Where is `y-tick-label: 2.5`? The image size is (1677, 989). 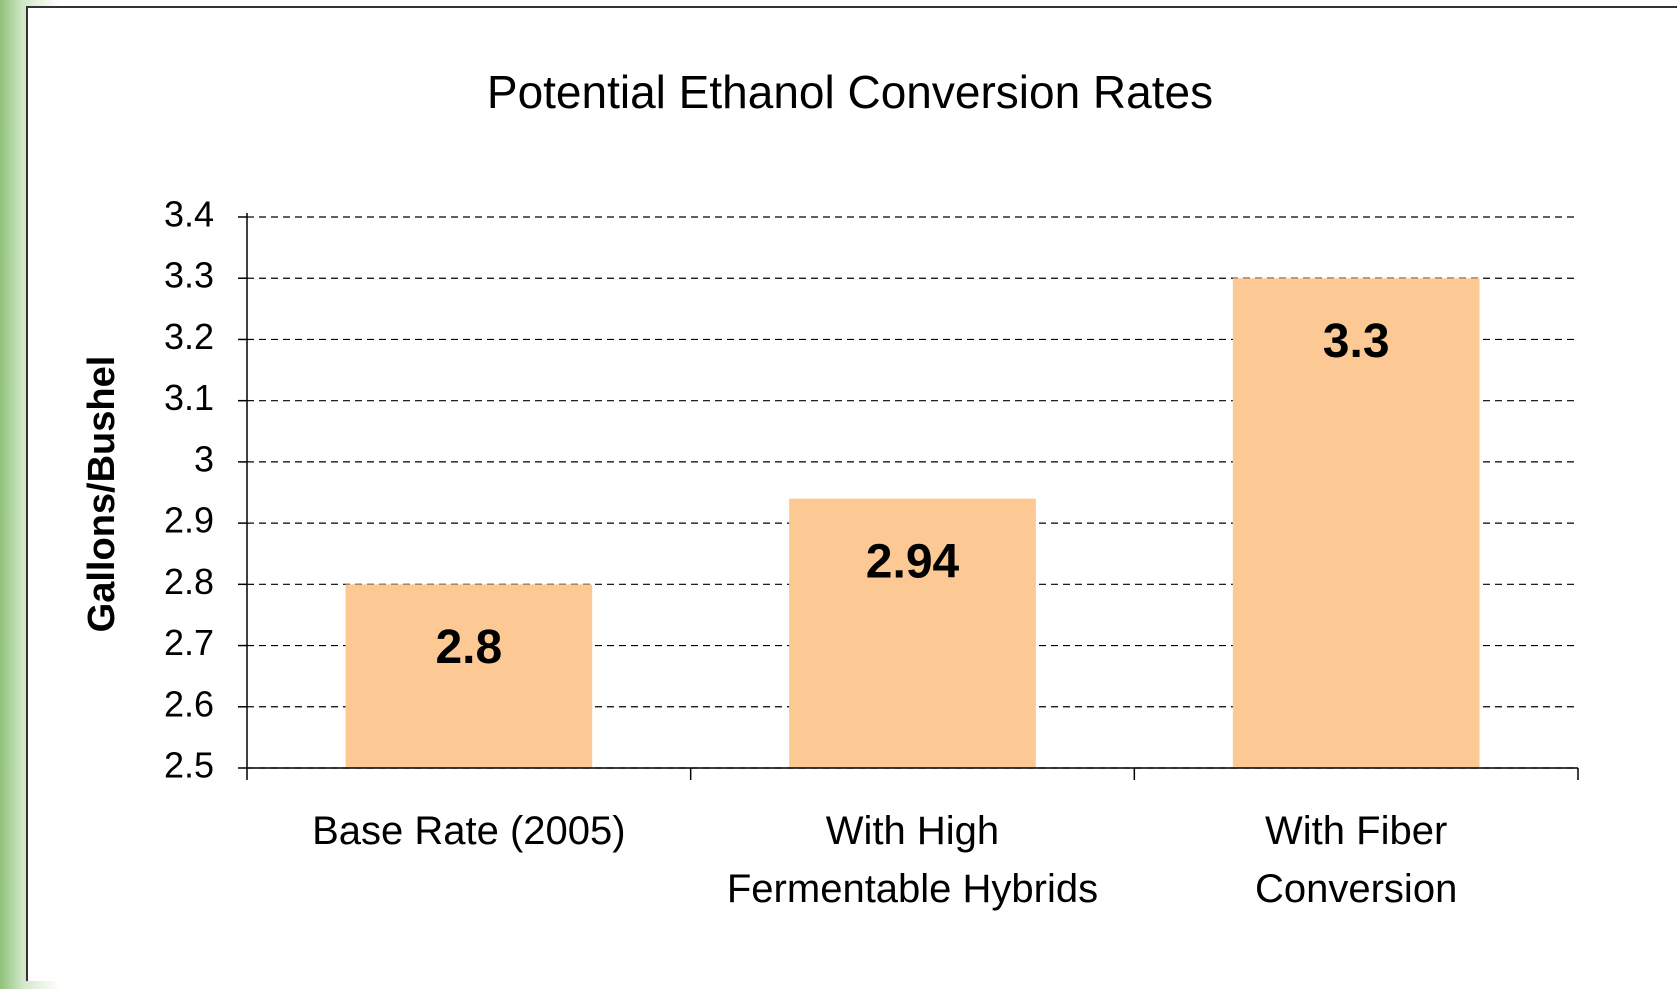 y-tick-label: 2.5 is located at coordinates (189, 765).